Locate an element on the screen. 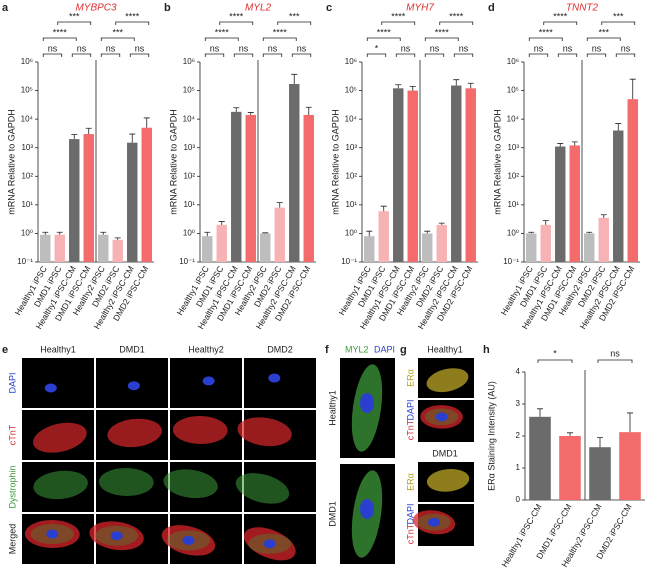  x-tick-label: Healthy1 iPSC-CM is located at coordinates (521, 535).